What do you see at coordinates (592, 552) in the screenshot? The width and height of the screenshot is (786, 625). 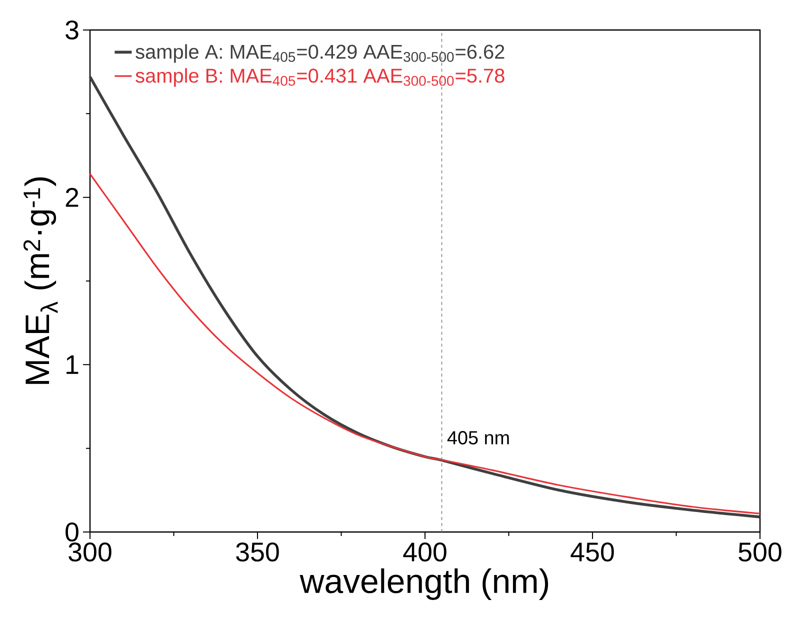 I see `x-tick-label: 450` at bounding box center [592, 552].